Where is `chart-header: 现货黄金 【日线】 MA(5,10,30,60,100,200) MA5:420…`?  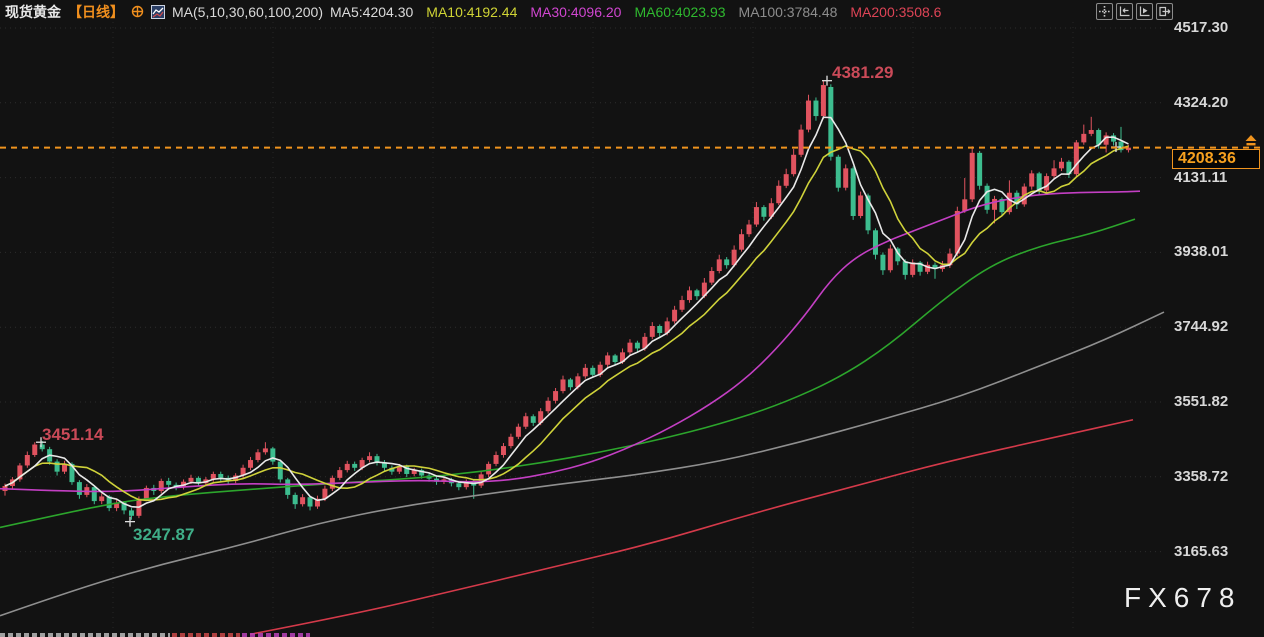
chart-header: 现货黄金 【日线】 MA(5,10,30,60,100,200) MA5:420… is located at coordinates (472, 11).